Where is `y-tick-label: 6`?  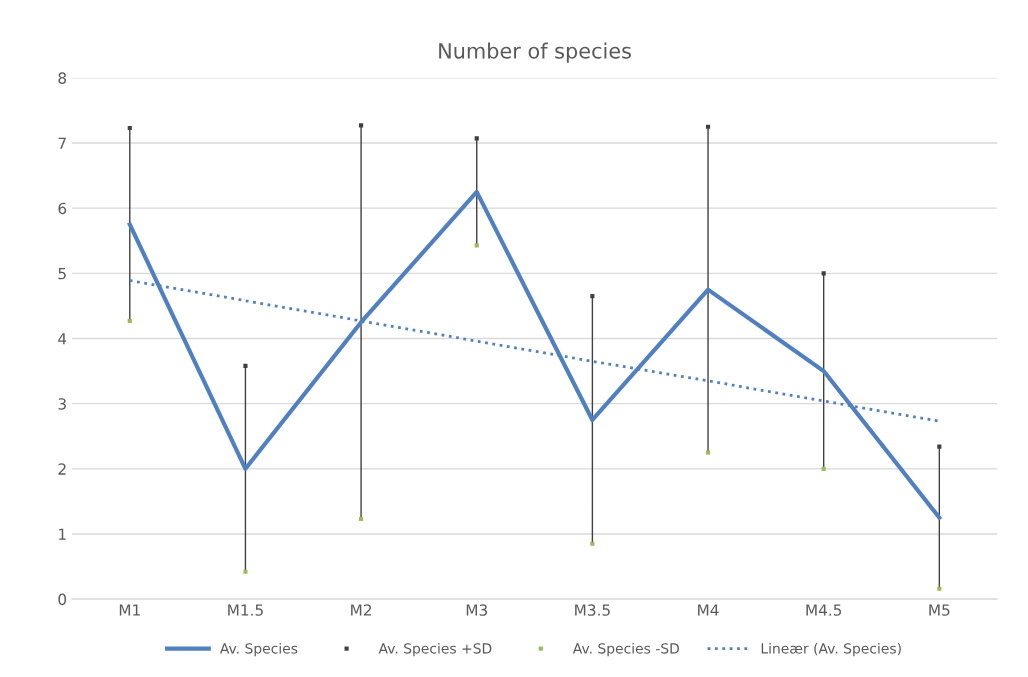 y-tick-label: 6 is located at coordinates (62, 208).